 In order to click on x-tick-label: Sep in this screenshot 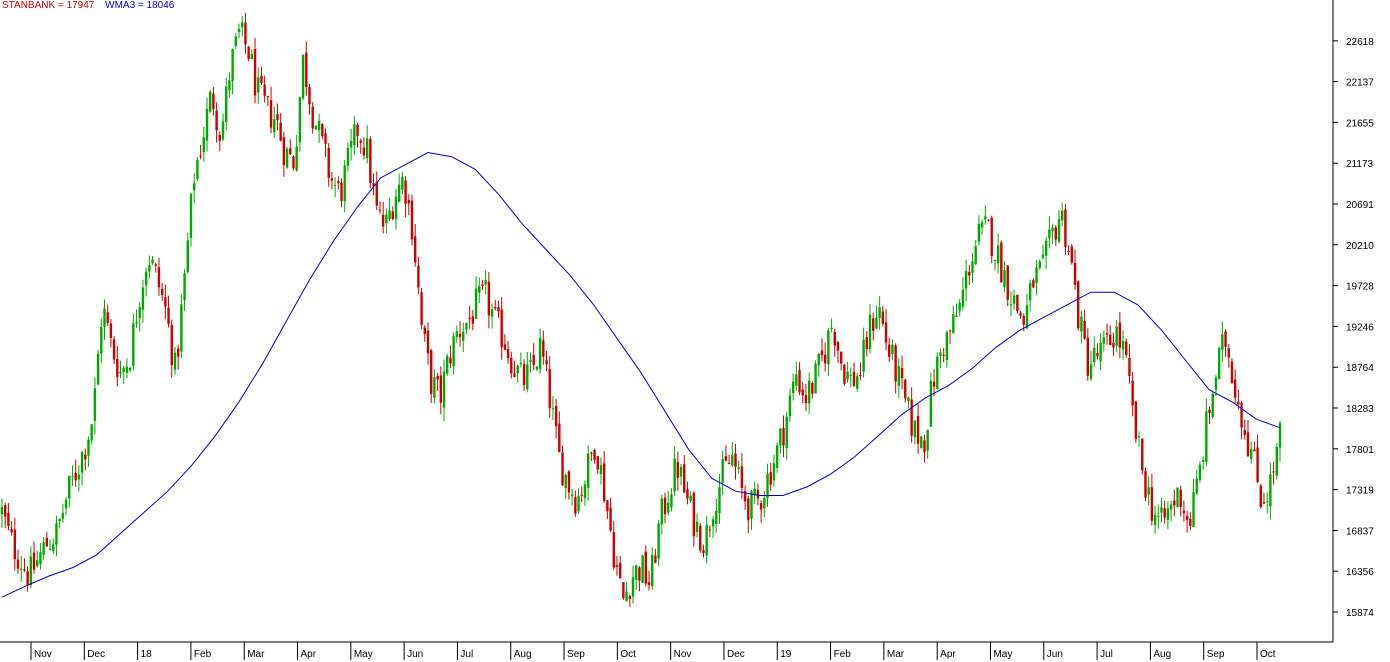, I will do `click(1216, 654)`.